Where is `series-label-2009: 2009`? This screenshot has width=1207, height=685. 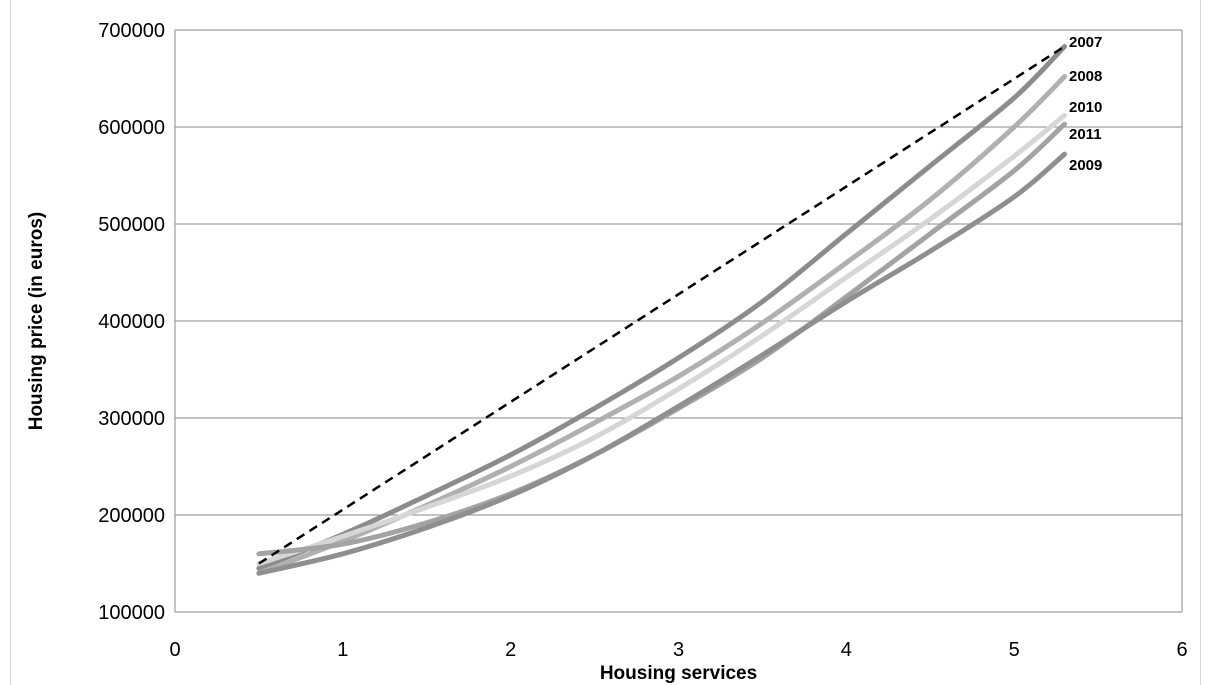 series-label-2009: 2009 is located at coordinates (1085, 165).